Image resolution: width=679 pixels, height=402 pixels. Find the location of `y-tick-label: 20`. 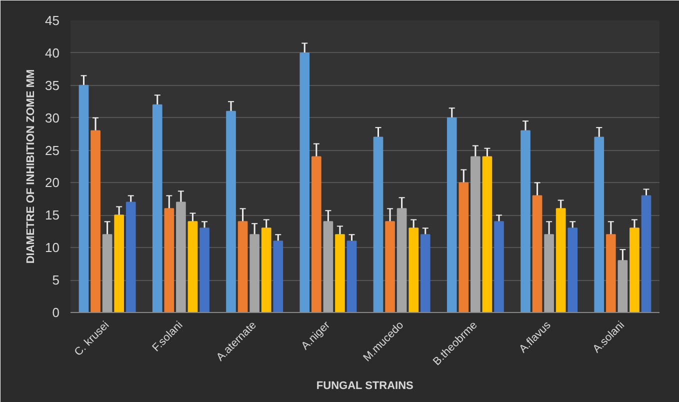

y-tick-label: 20 is located at coordinates (52, 182).